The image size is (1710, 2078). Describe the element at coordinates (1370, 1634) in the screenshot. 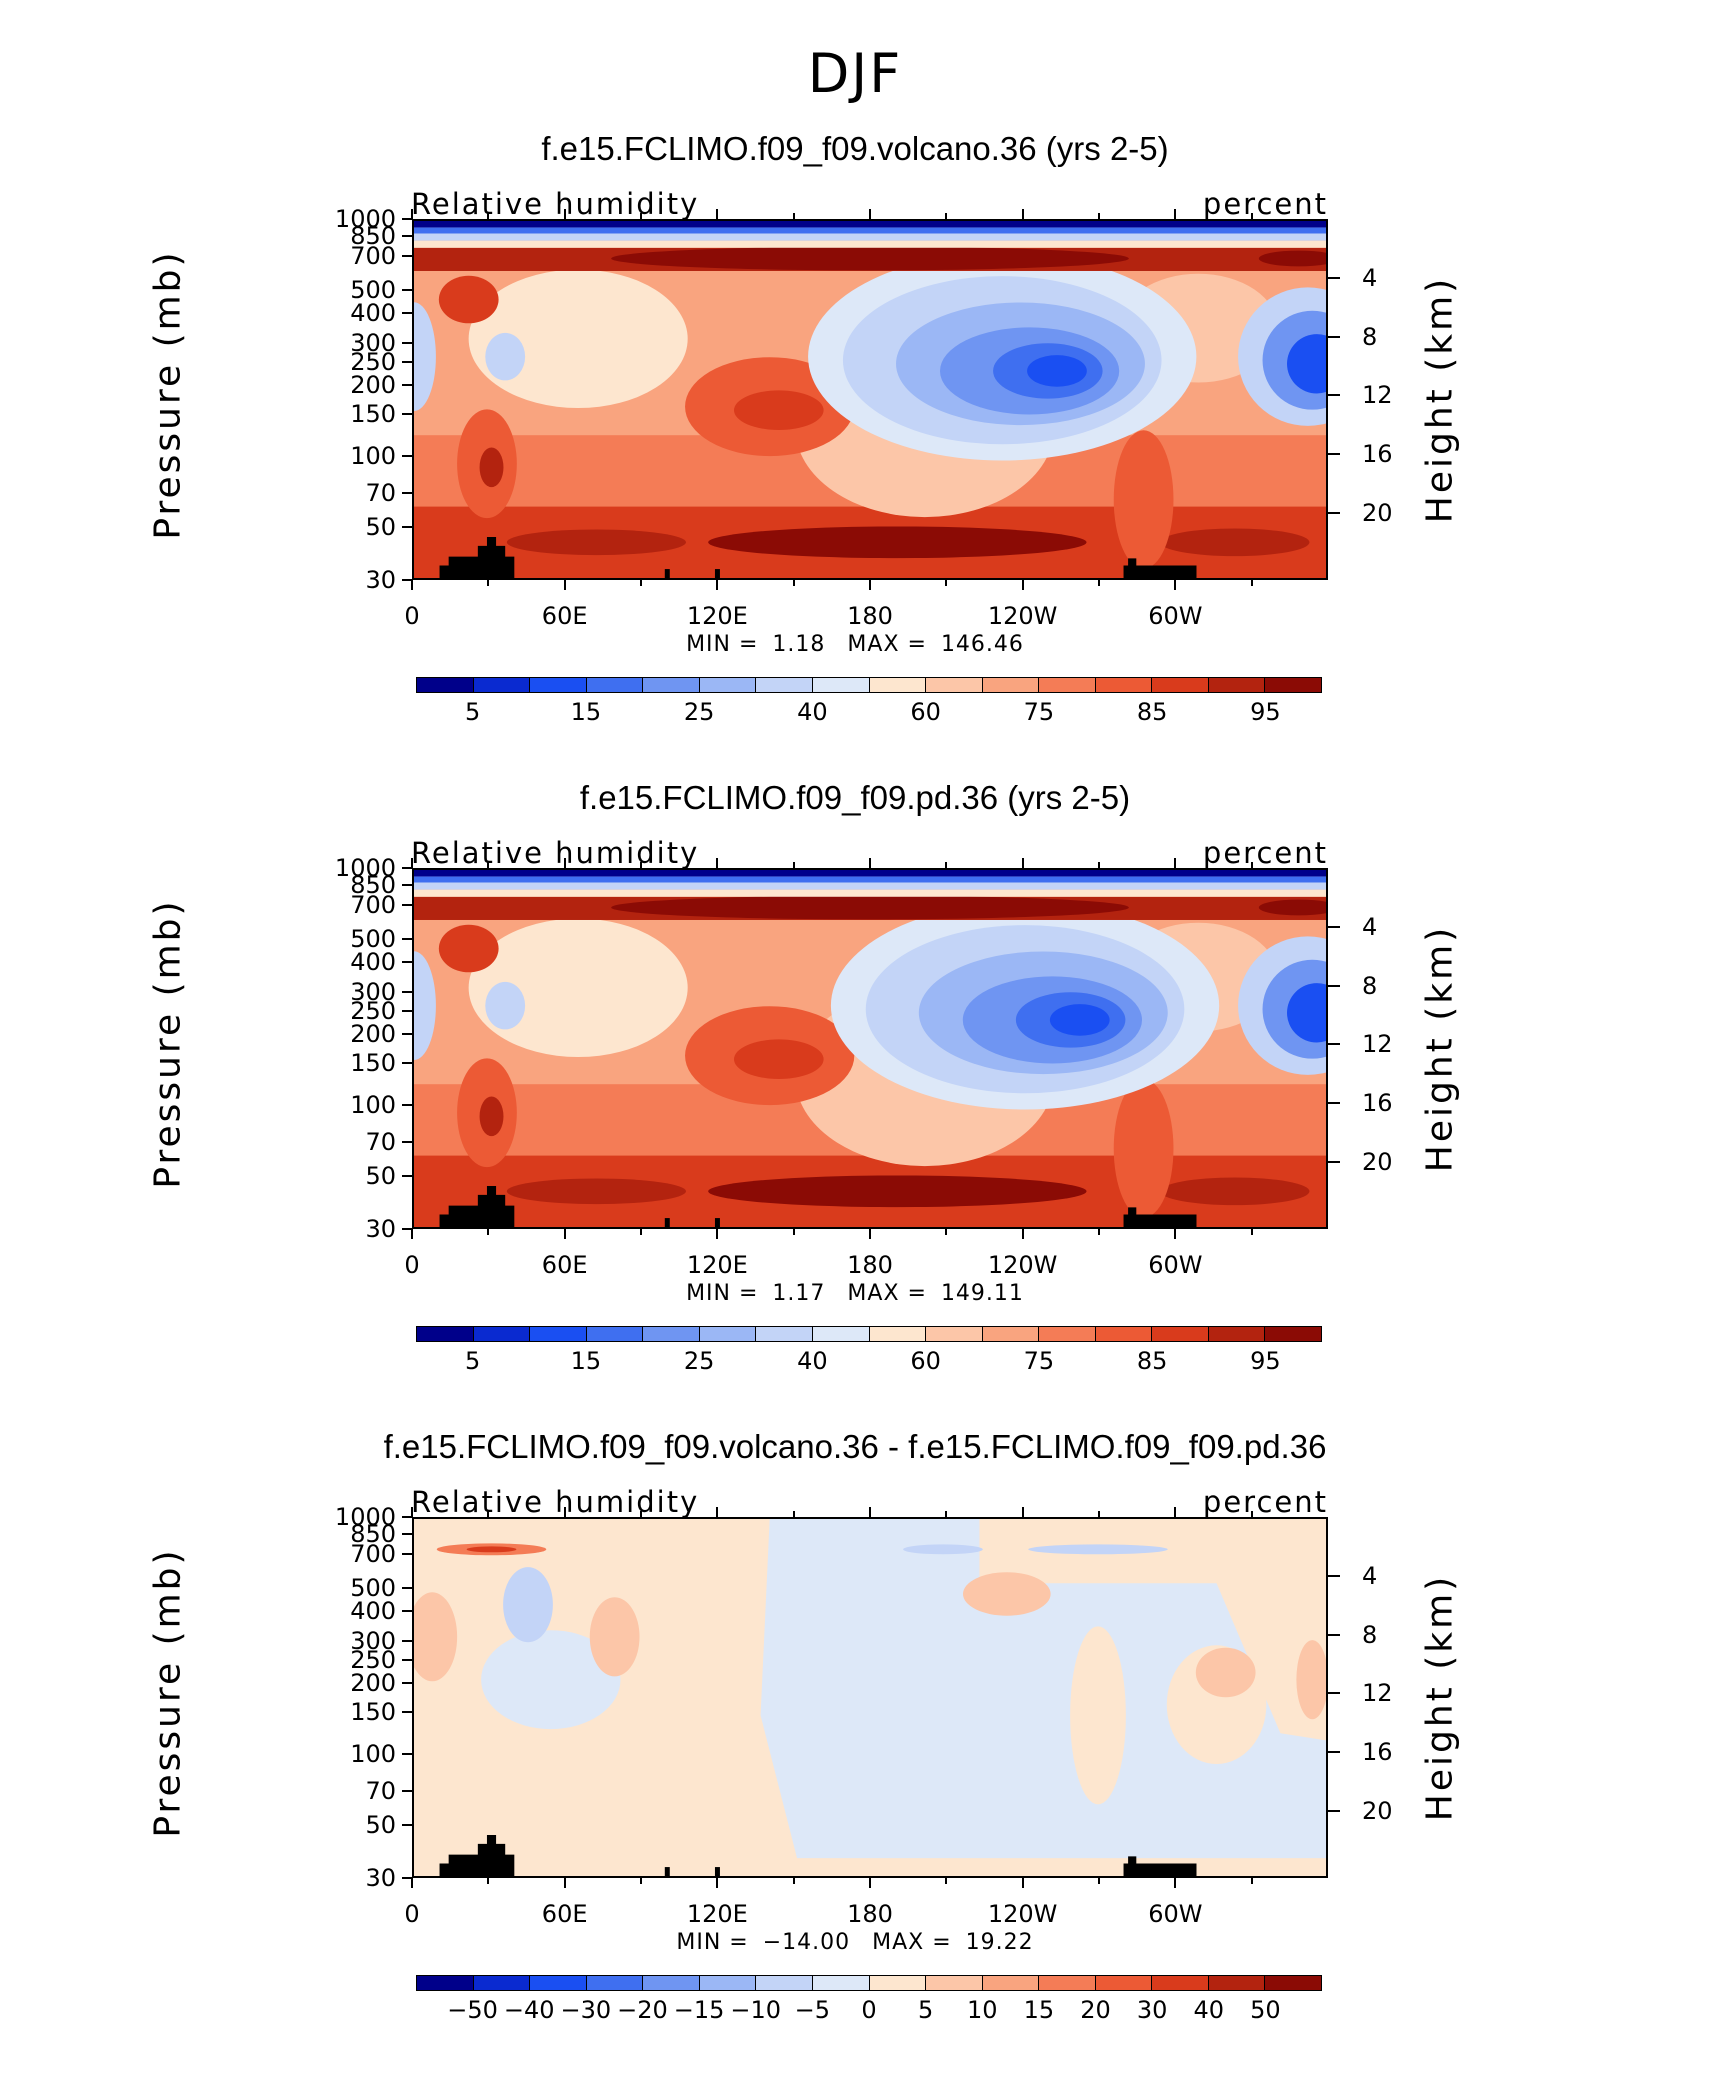

I see `height-tick-label: 8` at that location.